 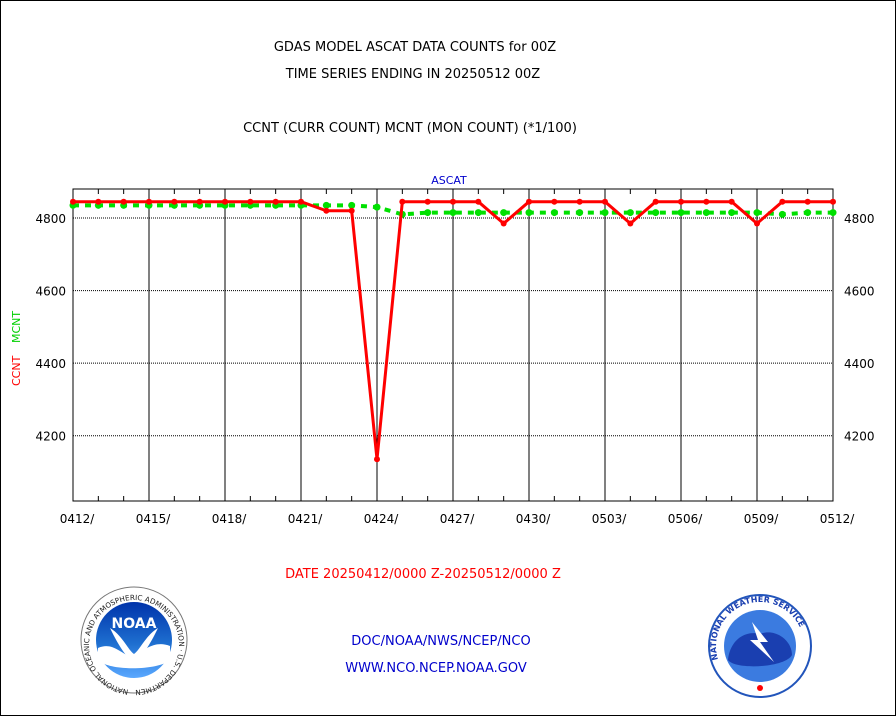 What do you see at coordinates (859, 437) in the screenshot?
I see `y-tick-label-right: 4200` at bounding box center [859, 437].